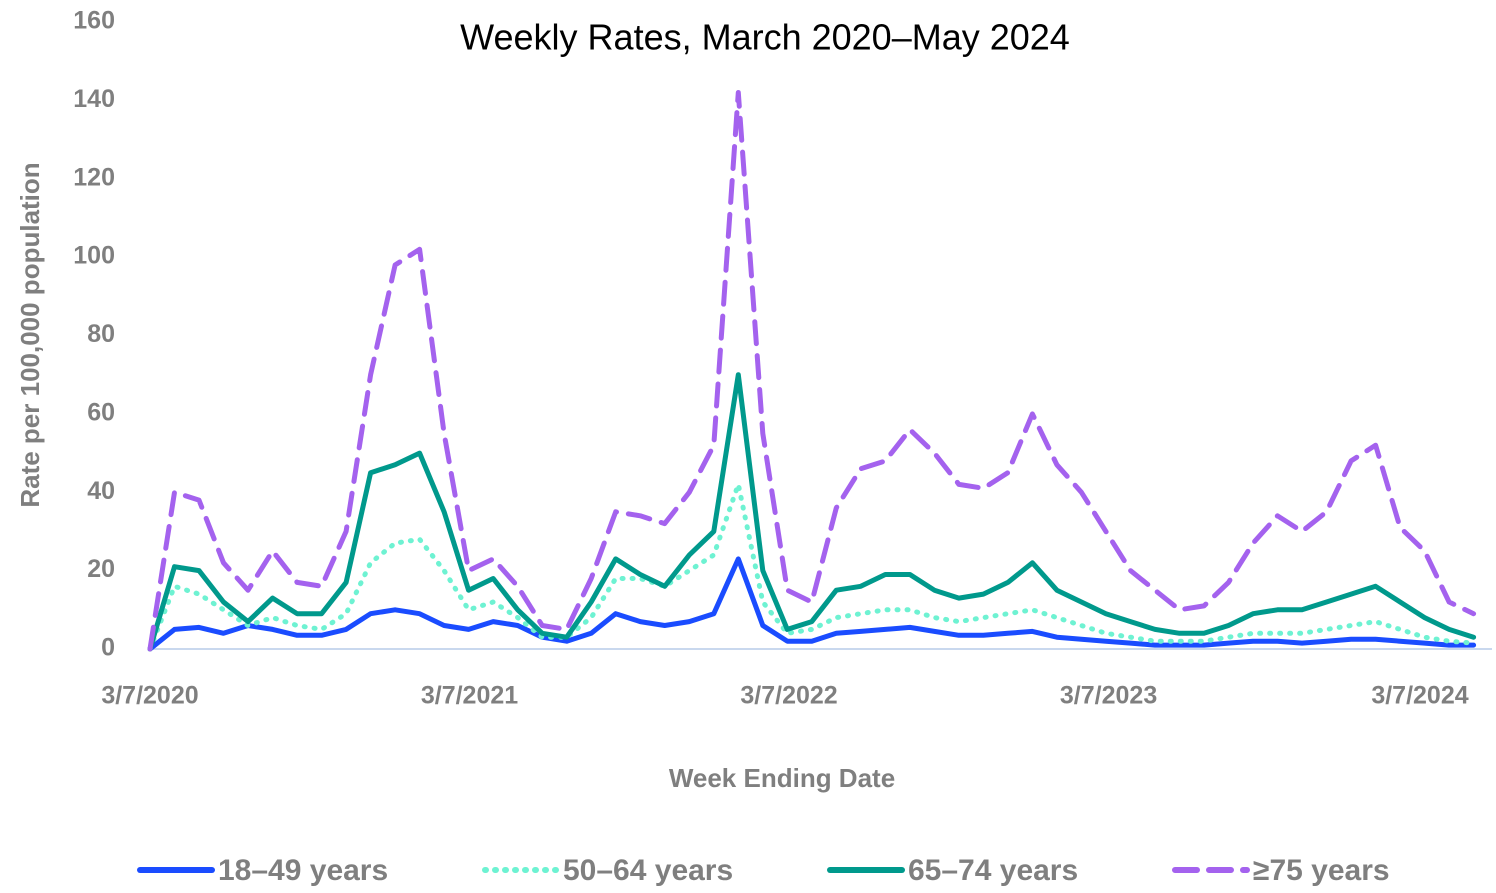 The image size is (1496, 893). What do you see at coordinates (94, 256) in the screenshot?
I see `y-tick-label: 100` at bounding box center [94, 256].